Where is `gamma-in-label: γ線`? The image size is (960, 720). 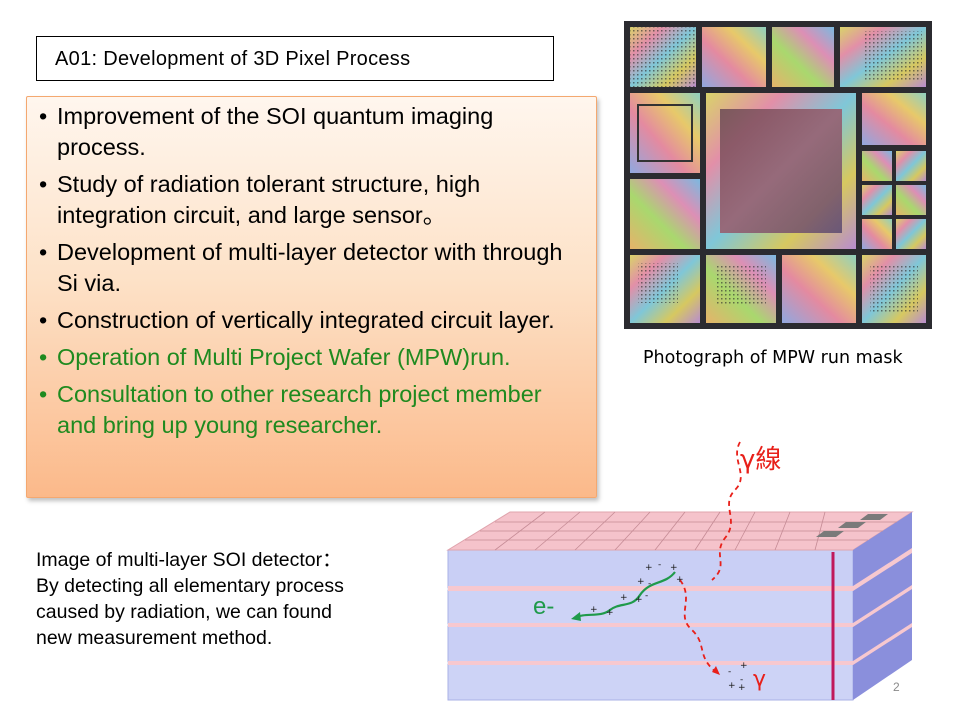 gamma-in-label: γ線 is located at coordinates (760, 460).